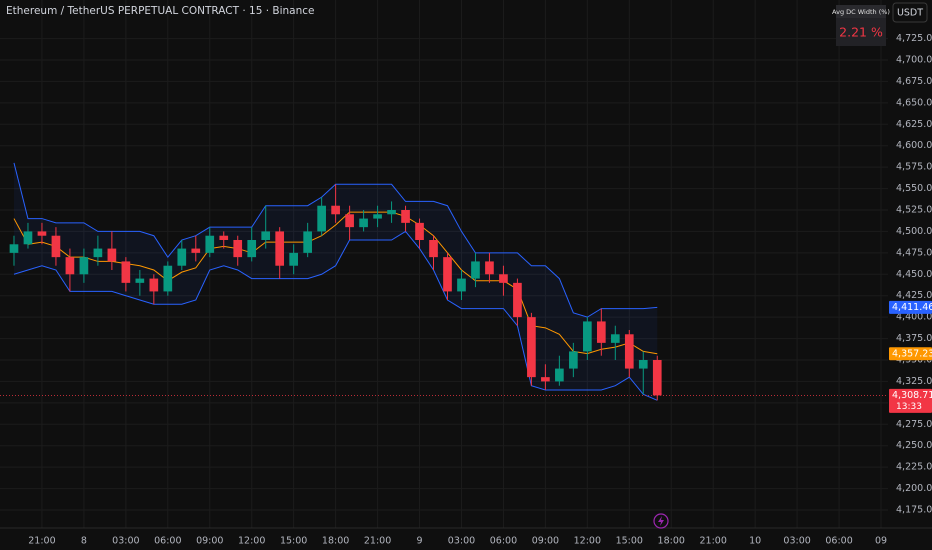  I want to click on indicator-value: 2.21 %, so click(861, 32).